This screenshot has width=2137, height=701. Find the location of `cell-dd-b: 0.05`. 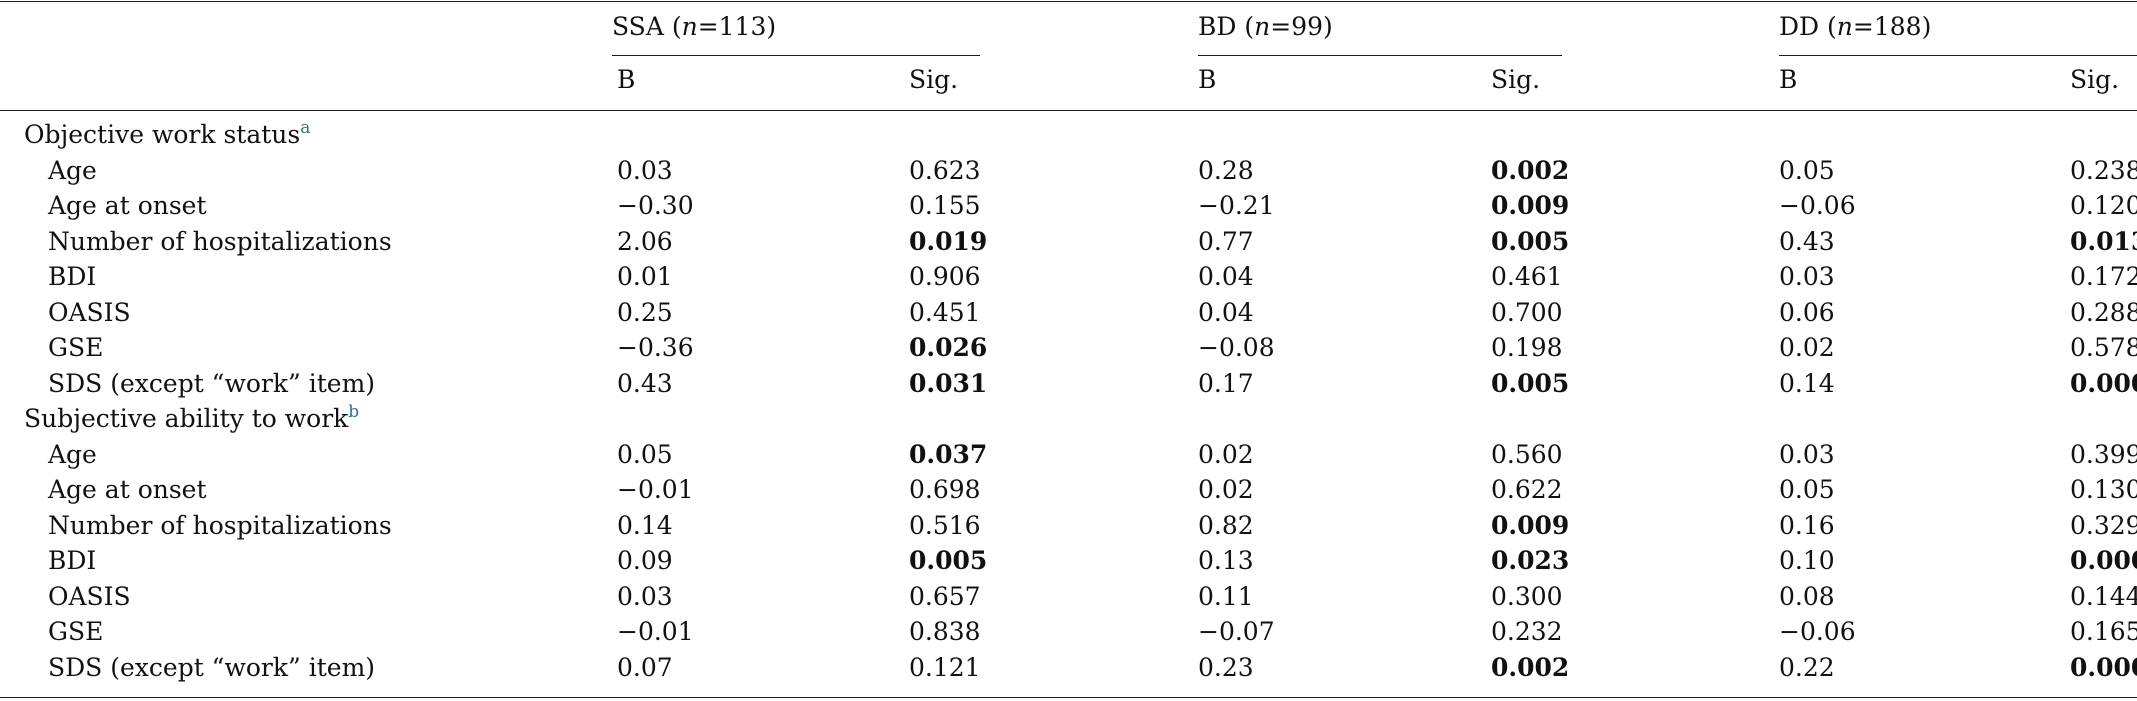

cell-dd-b: 0.05 is located at coordinates (1807, 170).